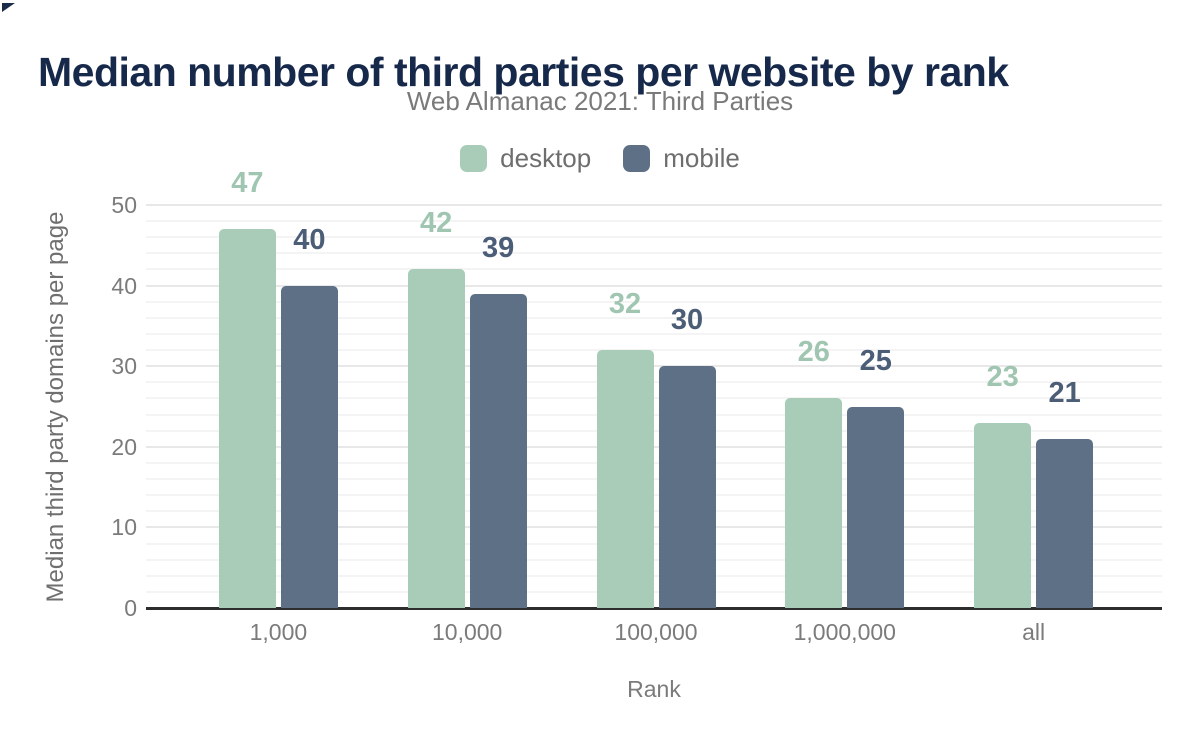 The width and height of the screenshot is (1200, 742). Describe the element at coordinates (1065, 523) in the screenshot. I see `bar-mobile-all` at that location.